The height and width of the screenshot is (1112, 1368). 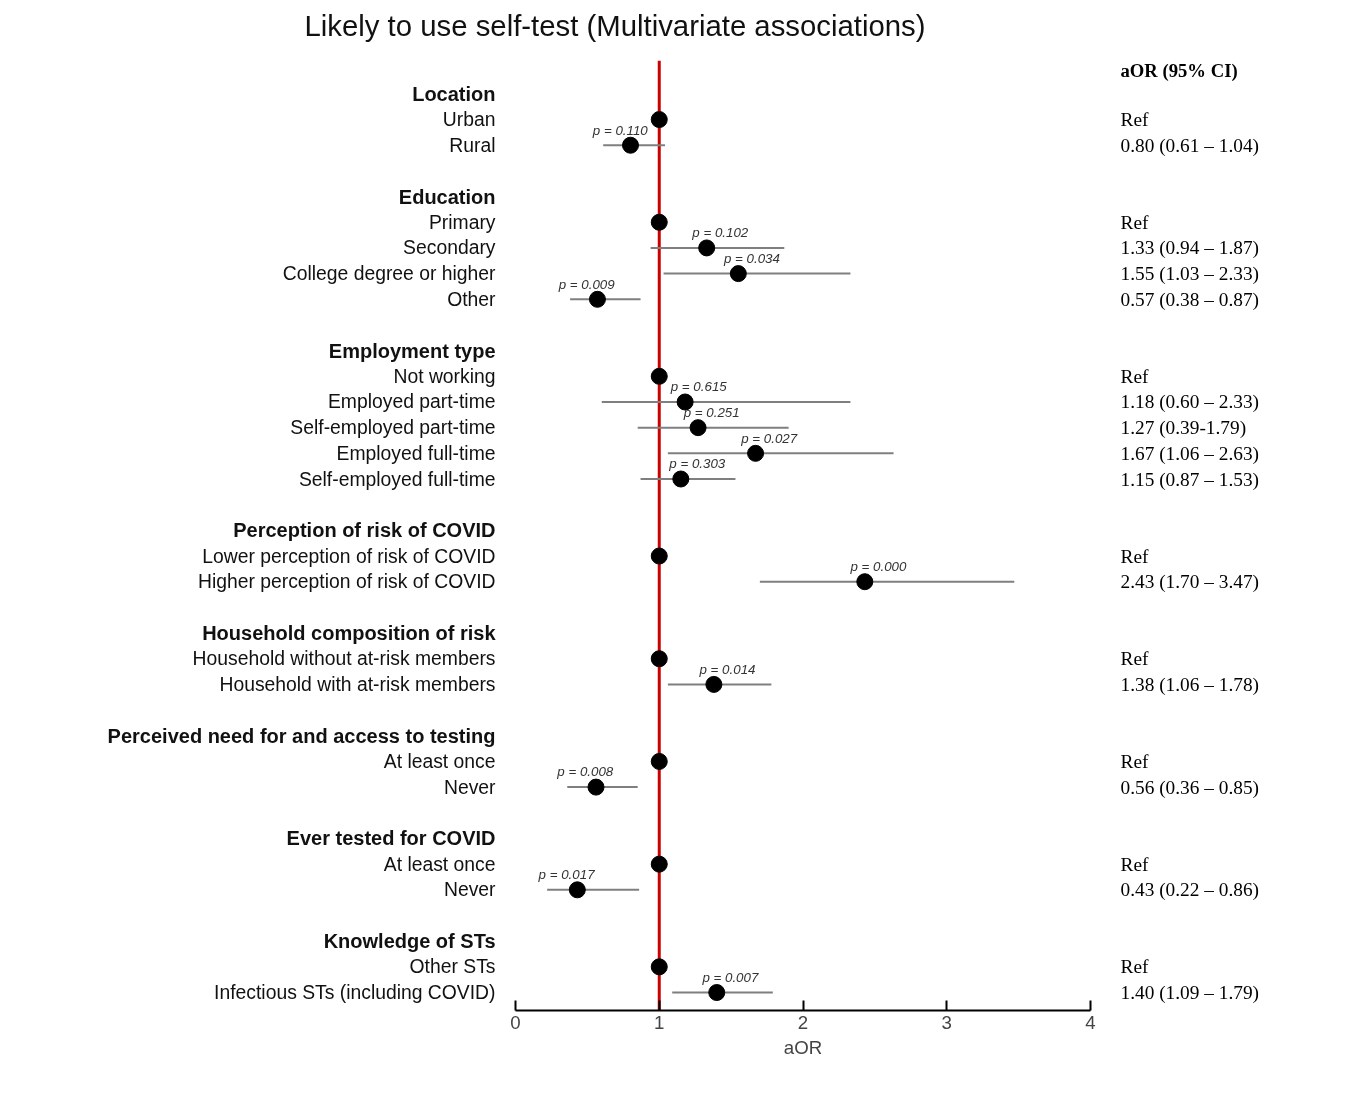 I want to click on annotation: p = 0.110, so click(x=620, y=130).